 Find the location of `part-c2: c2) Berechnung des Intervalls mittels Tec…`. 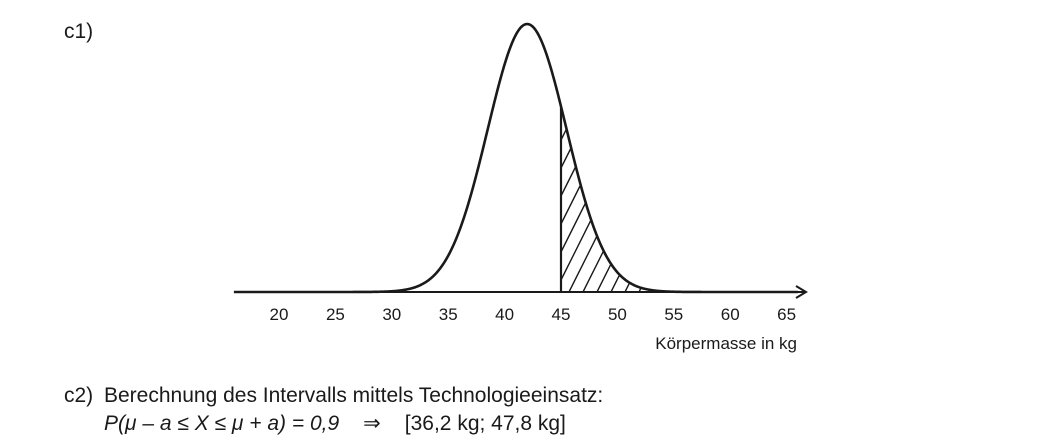

part-c2: c2) Berechnung des Intervalls mittels Tec… is located at coordinates (333, 410).